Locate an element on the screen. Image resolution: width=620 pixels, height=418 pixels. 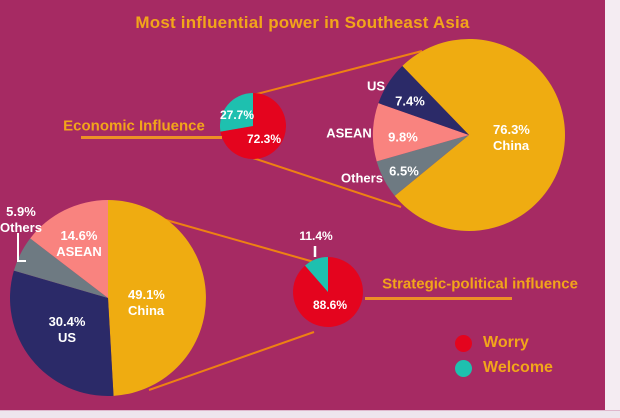
strategic-welcome-pct: 11.4% is located at coordinates (316, 236).